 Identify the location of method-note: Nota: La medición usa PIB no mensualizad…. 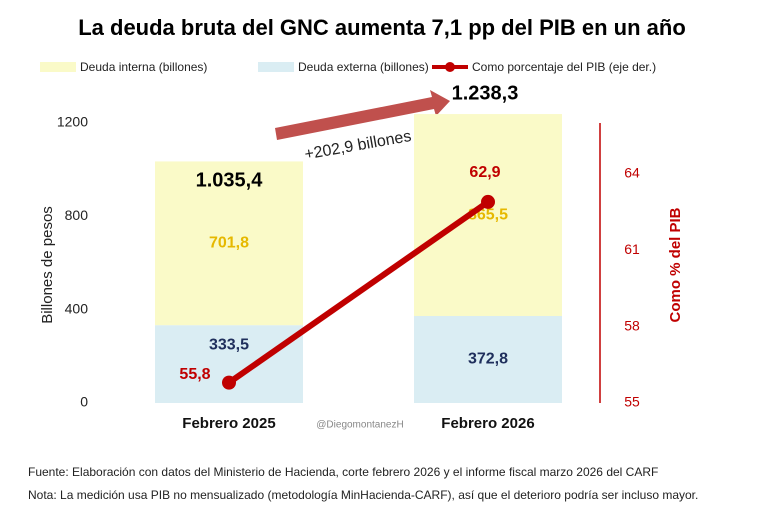
(363, 495).